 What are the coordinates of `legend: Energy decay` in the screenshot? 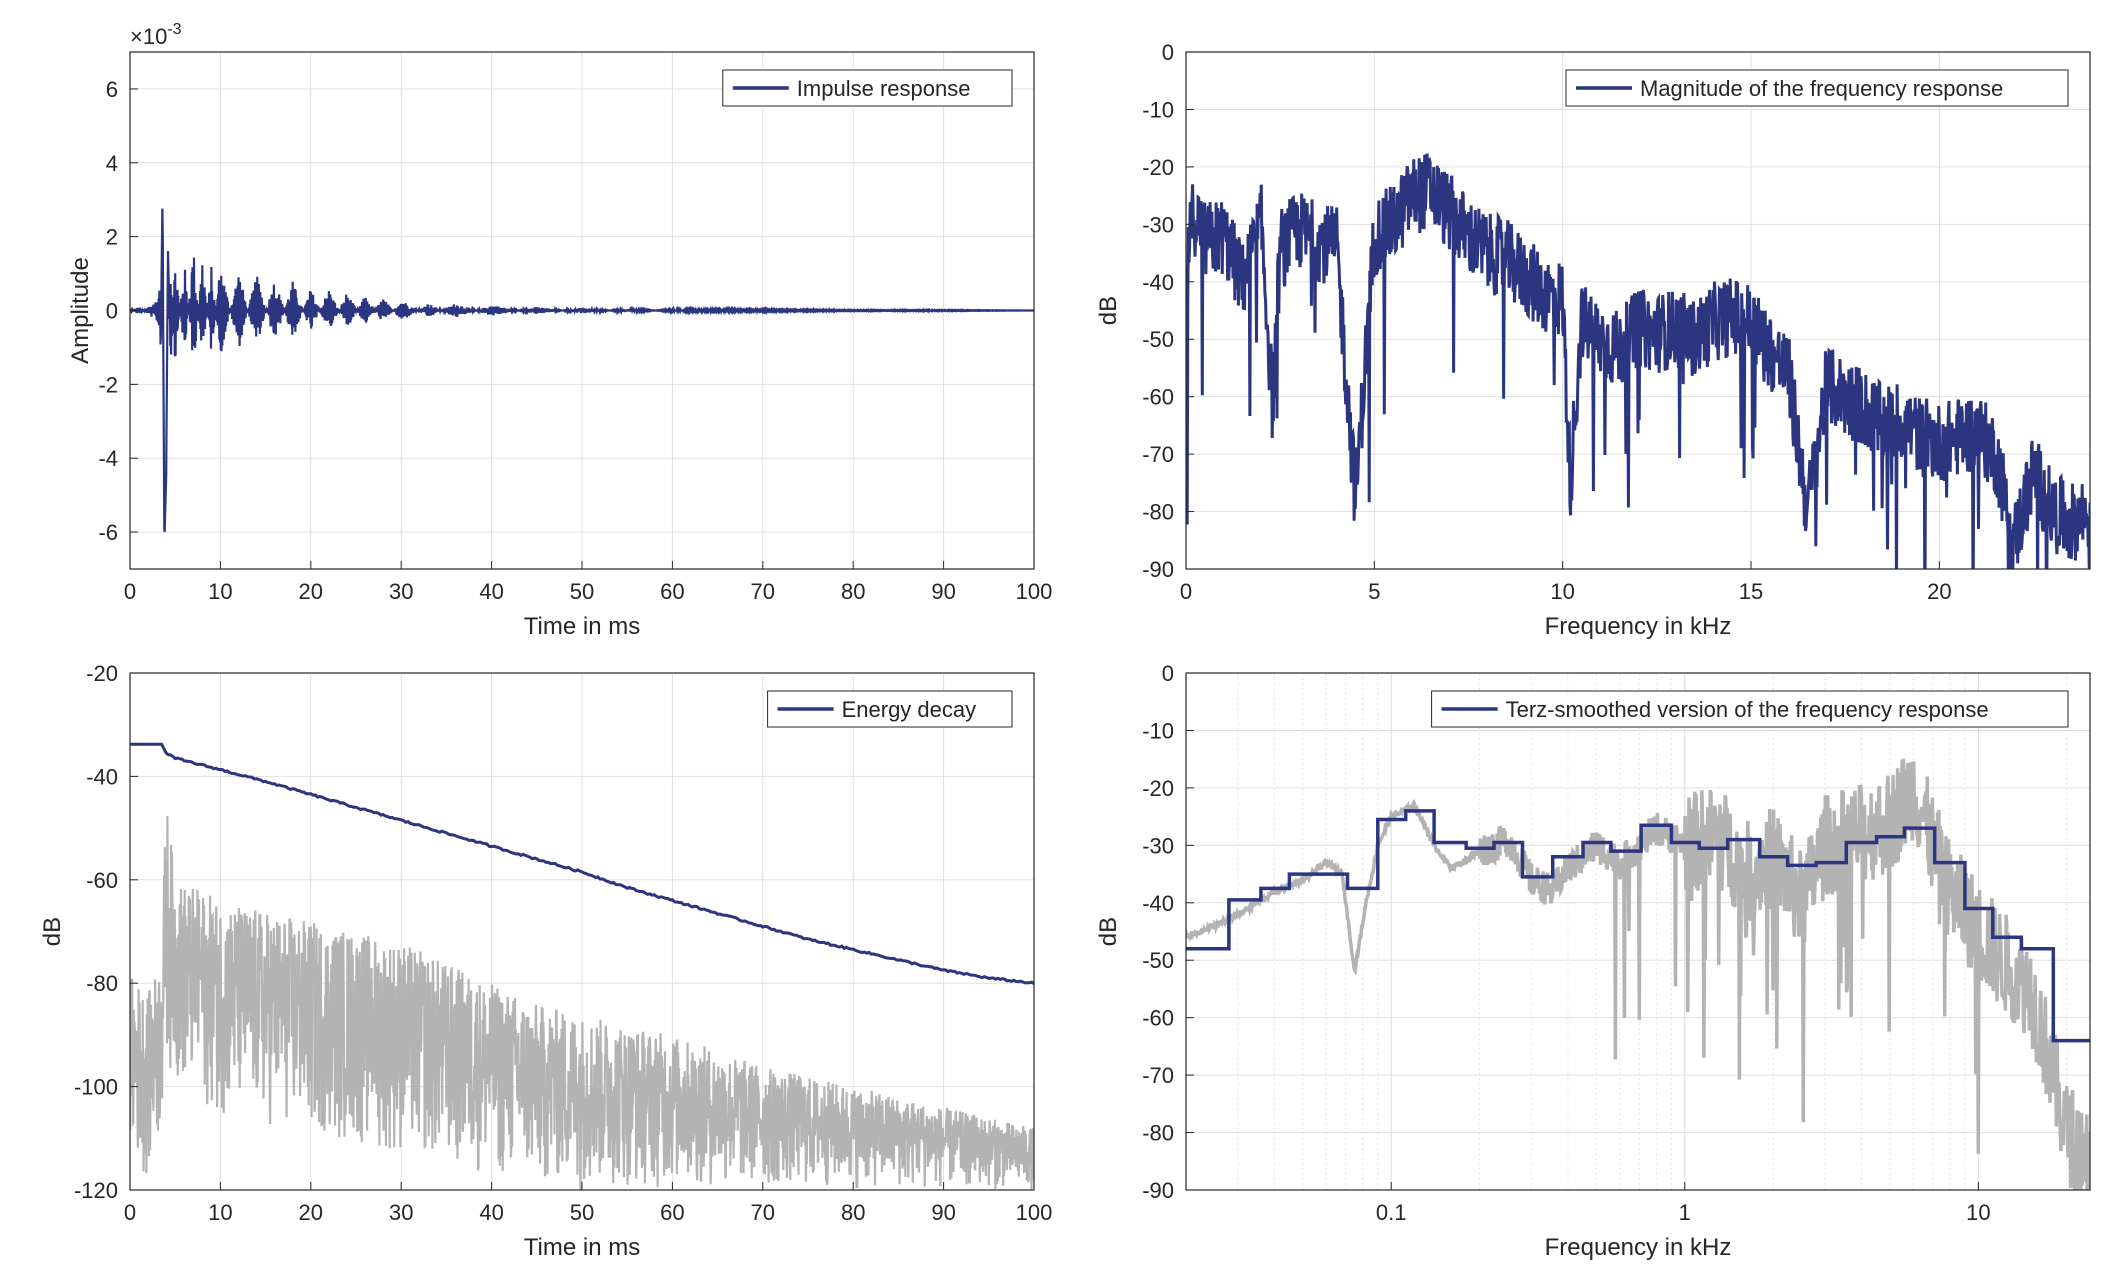 It's located at (890, 709).